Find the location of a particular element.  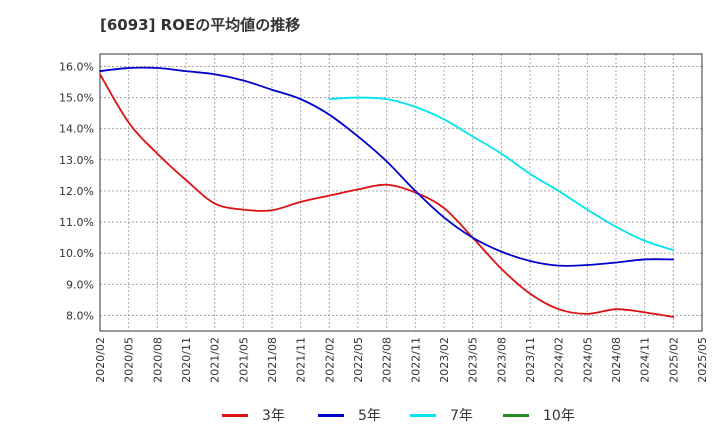

x-tick-label: 2024/11 is located at coordinates (645, 360).